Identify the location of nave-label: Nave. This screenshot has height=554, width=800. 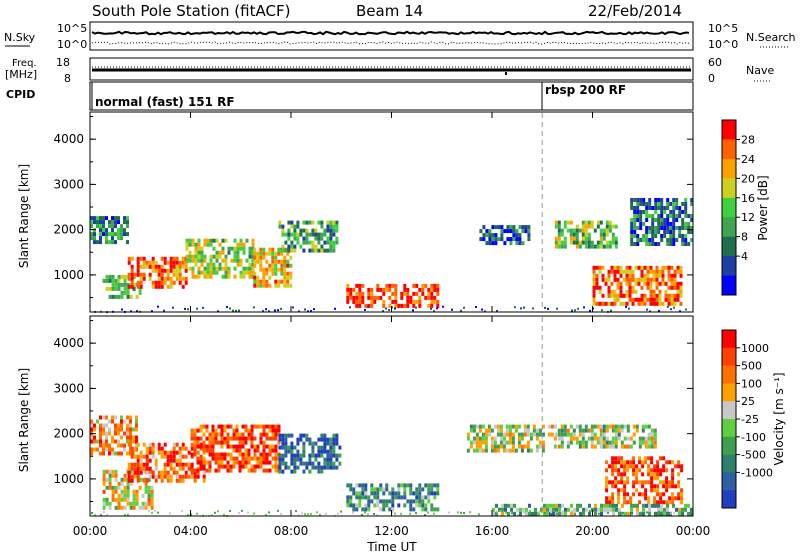
(760, 70).